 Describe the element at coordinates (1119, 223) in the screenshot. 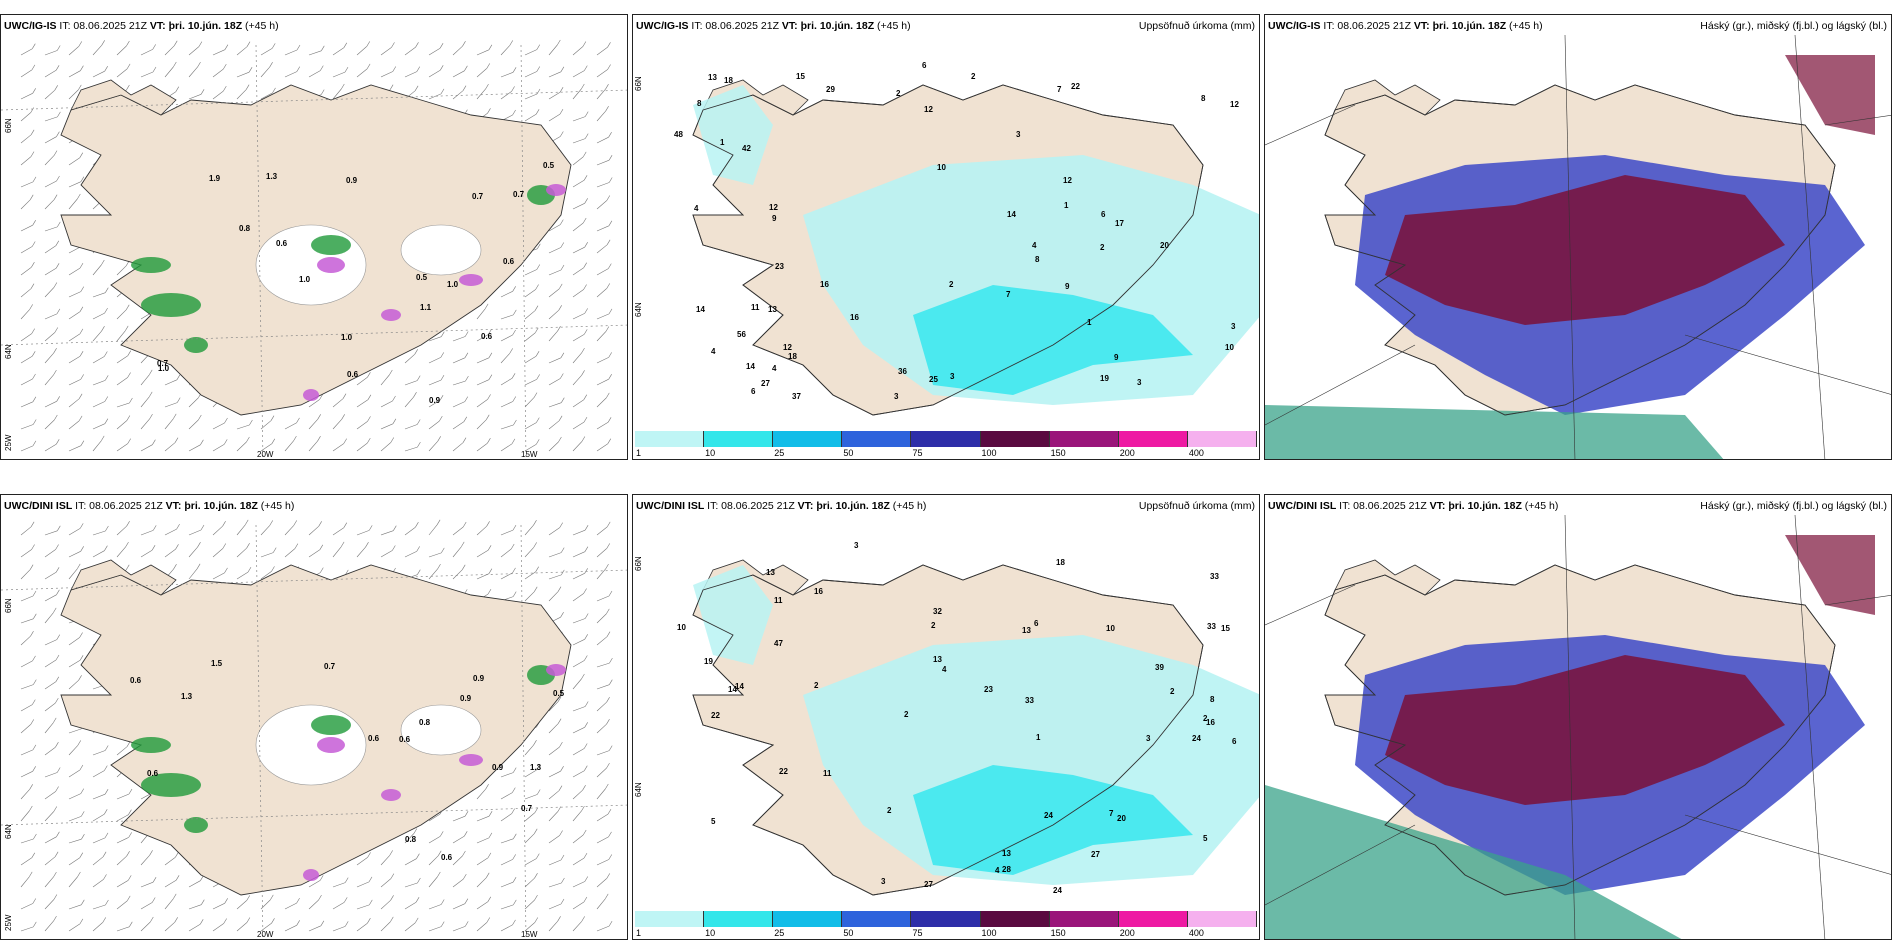

I see `precip-value-label: 17` at that location.